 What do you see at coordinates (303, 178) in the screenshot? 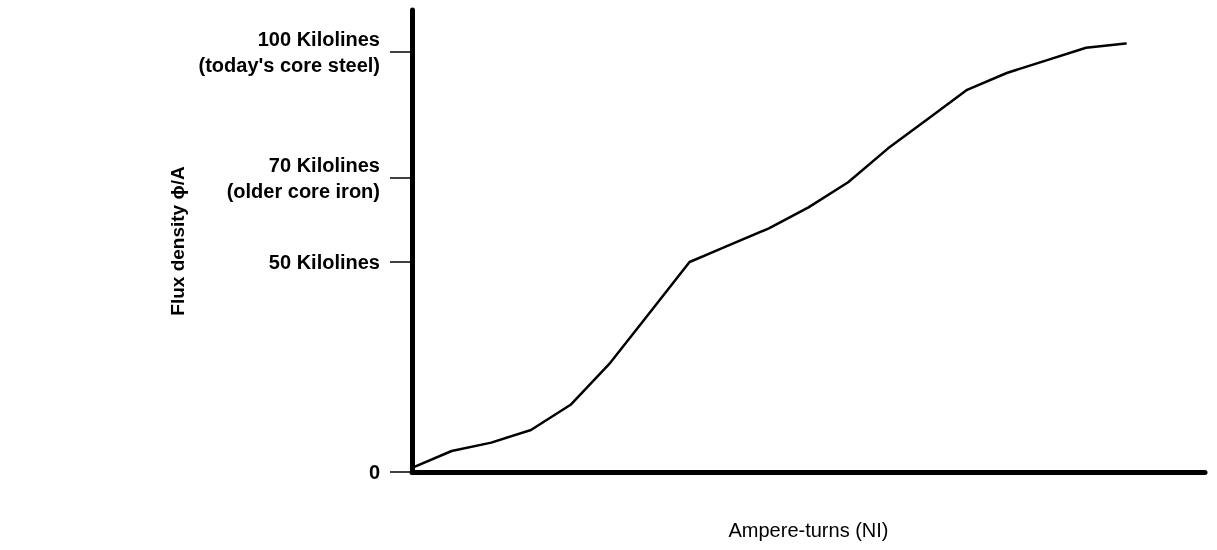
I see `y-tick-label: 70 Kilolines (older core iron)` at bounding box center [303, 178].